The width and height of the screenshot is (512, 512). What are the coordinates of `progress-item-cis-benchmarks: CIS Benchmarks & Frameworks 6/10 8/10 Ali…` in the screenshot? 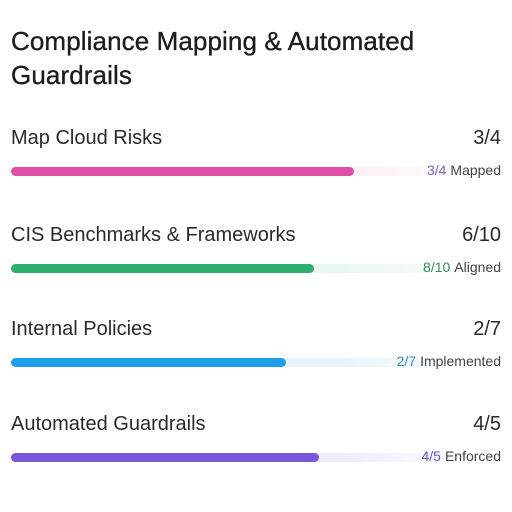 It's located at (256, 259).